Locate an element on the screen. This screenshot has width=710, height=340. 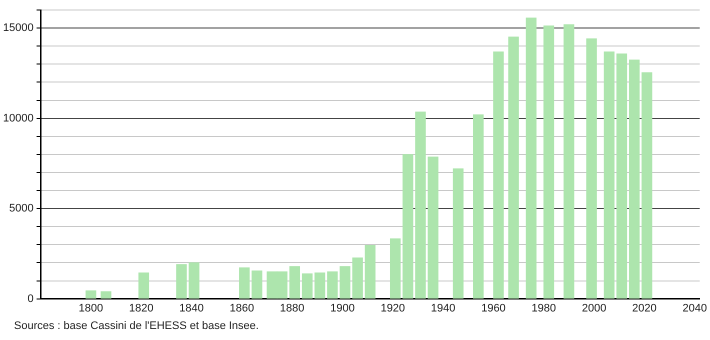
y-tick-label: 15000 is located at coordinates (18, 28).